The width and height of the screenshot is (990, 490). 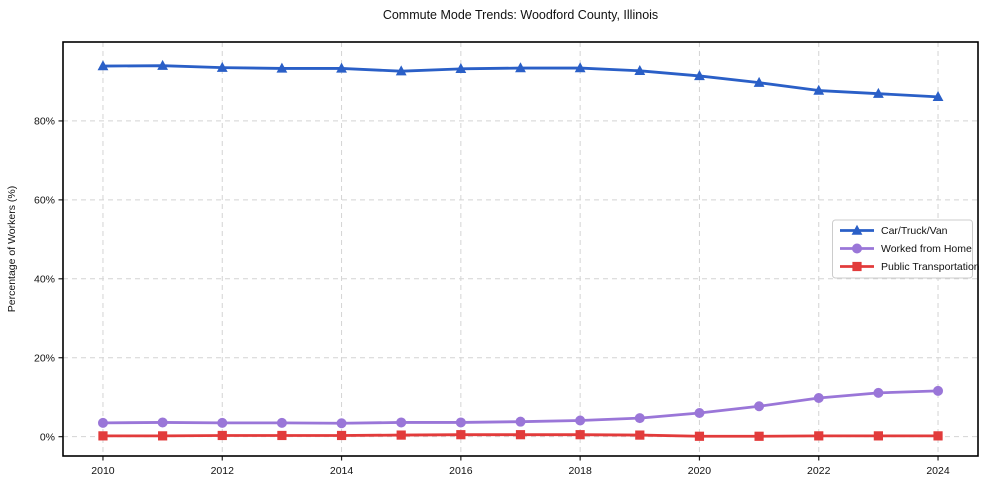 I want to click on legend-marker-public-transportation, so click(x=857, y=266).